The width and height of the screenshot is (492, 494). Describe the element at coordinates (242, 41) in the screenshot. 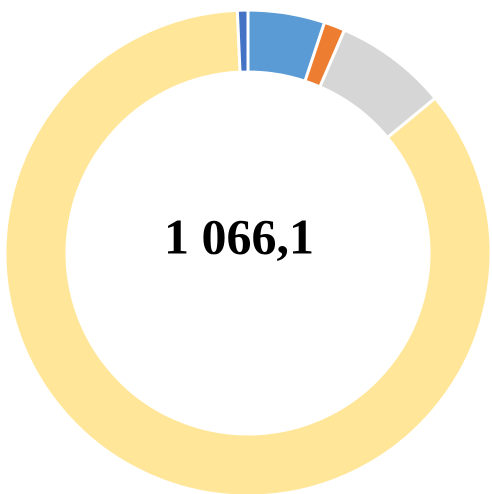

I see `donut-slice` at that location.